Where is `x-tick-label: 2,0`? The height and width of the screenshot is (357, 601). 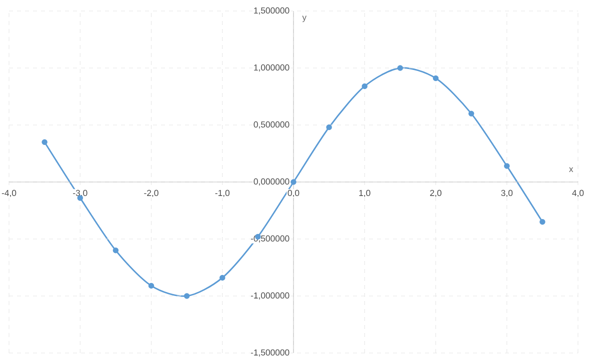
x-tick-label: 2,0 is located at coordinates (436, 194).